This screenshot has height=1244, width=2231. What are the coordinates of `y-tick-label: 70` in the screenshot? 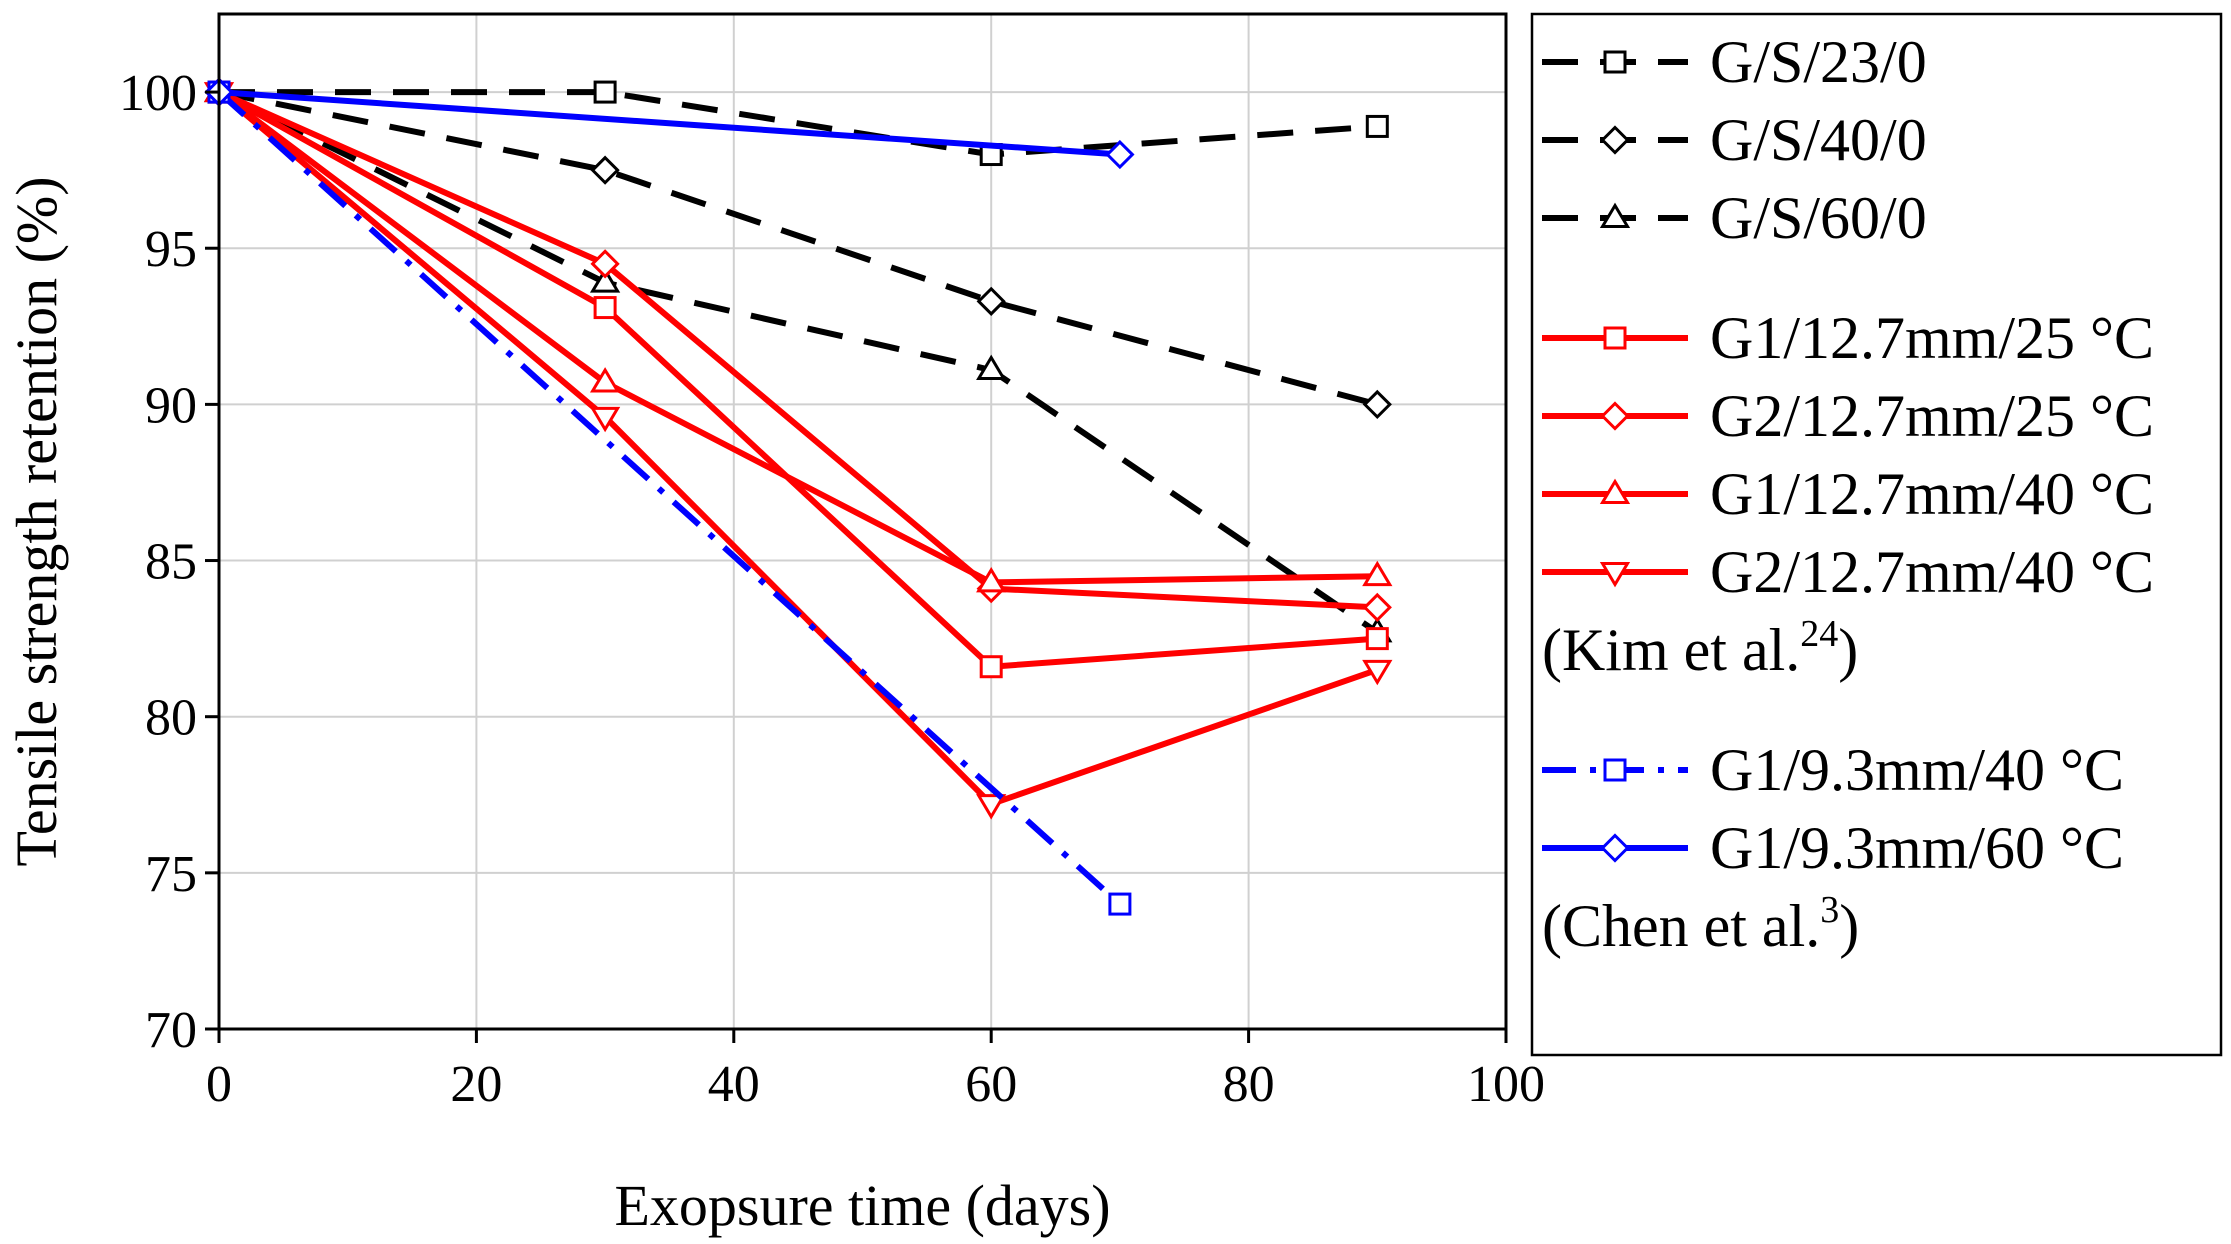 It's located at (171, 1030).